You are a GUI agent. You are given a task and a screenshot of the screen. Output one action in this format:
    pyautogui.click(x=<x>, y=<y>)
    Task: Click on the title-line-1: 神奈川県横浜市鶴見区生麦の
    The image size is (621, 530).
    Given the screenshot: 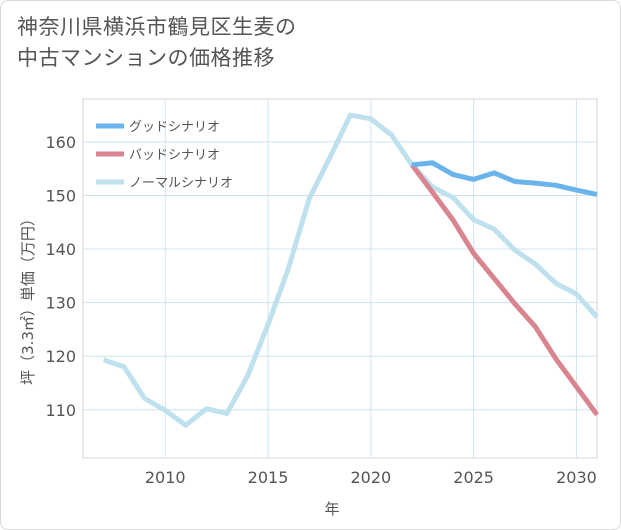 What is the action you would take?
    pyautogui.click(x=157, y=27)
    